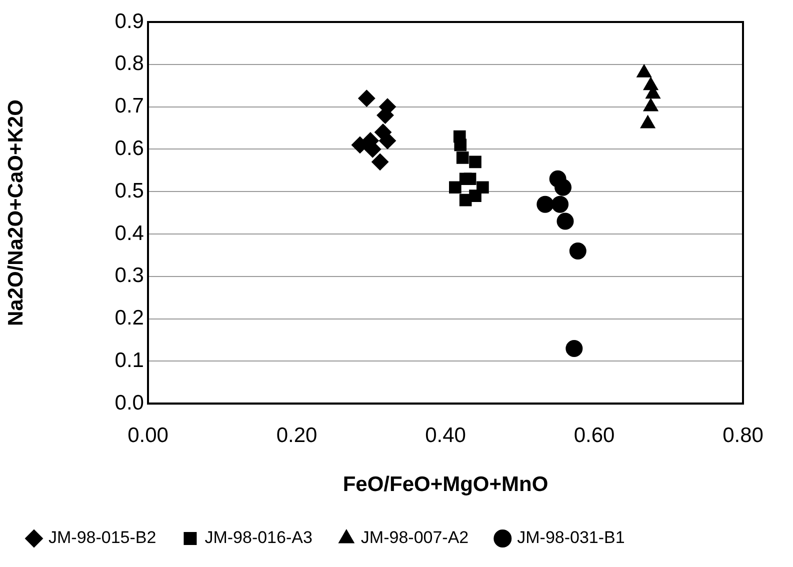 This screenshot has height=567, width=793. Describe the element at coordinates (743, 435) in the screenshot. I see `x-tick-label: 0.80` at that location.